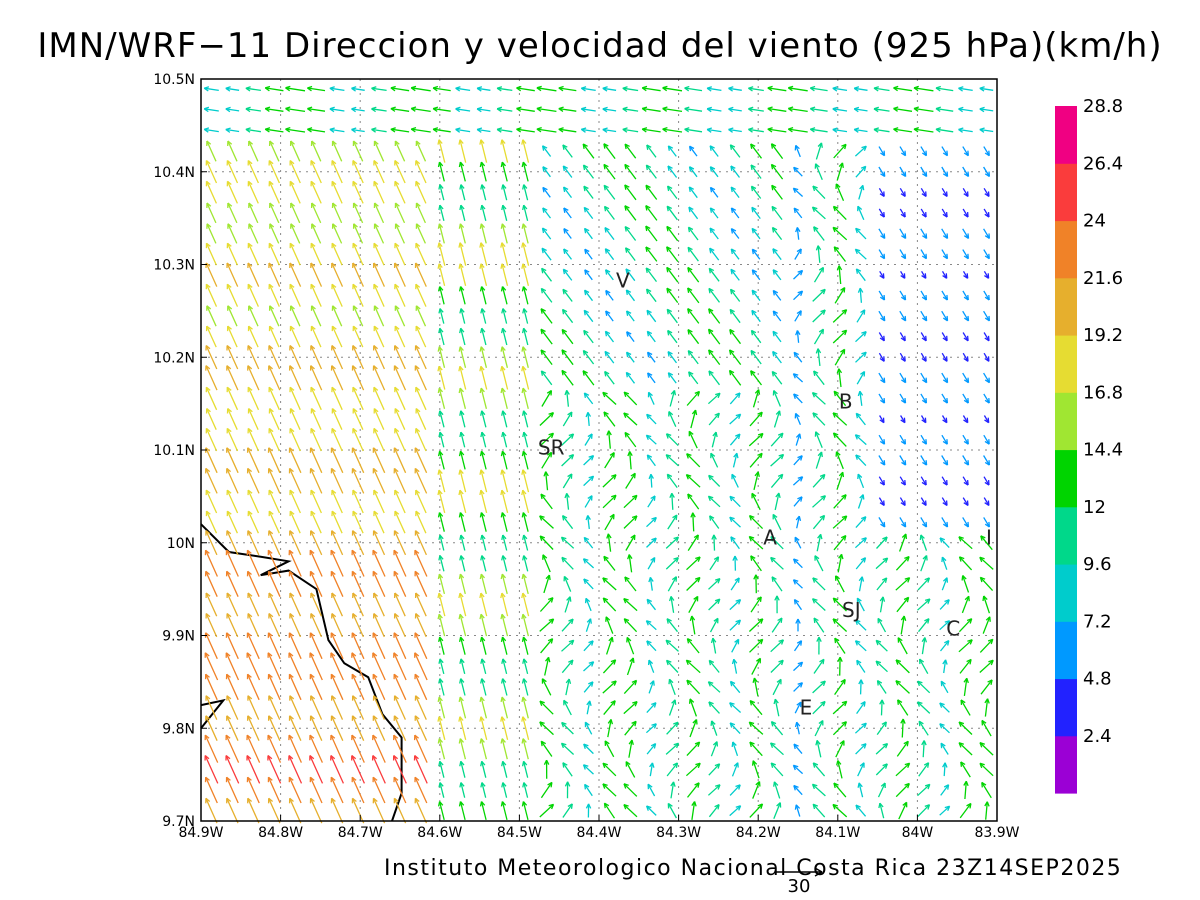  Describe the element at coordinates (1103, 106) in the screenshot. I see `colorbar-label: 28.8` at that location.